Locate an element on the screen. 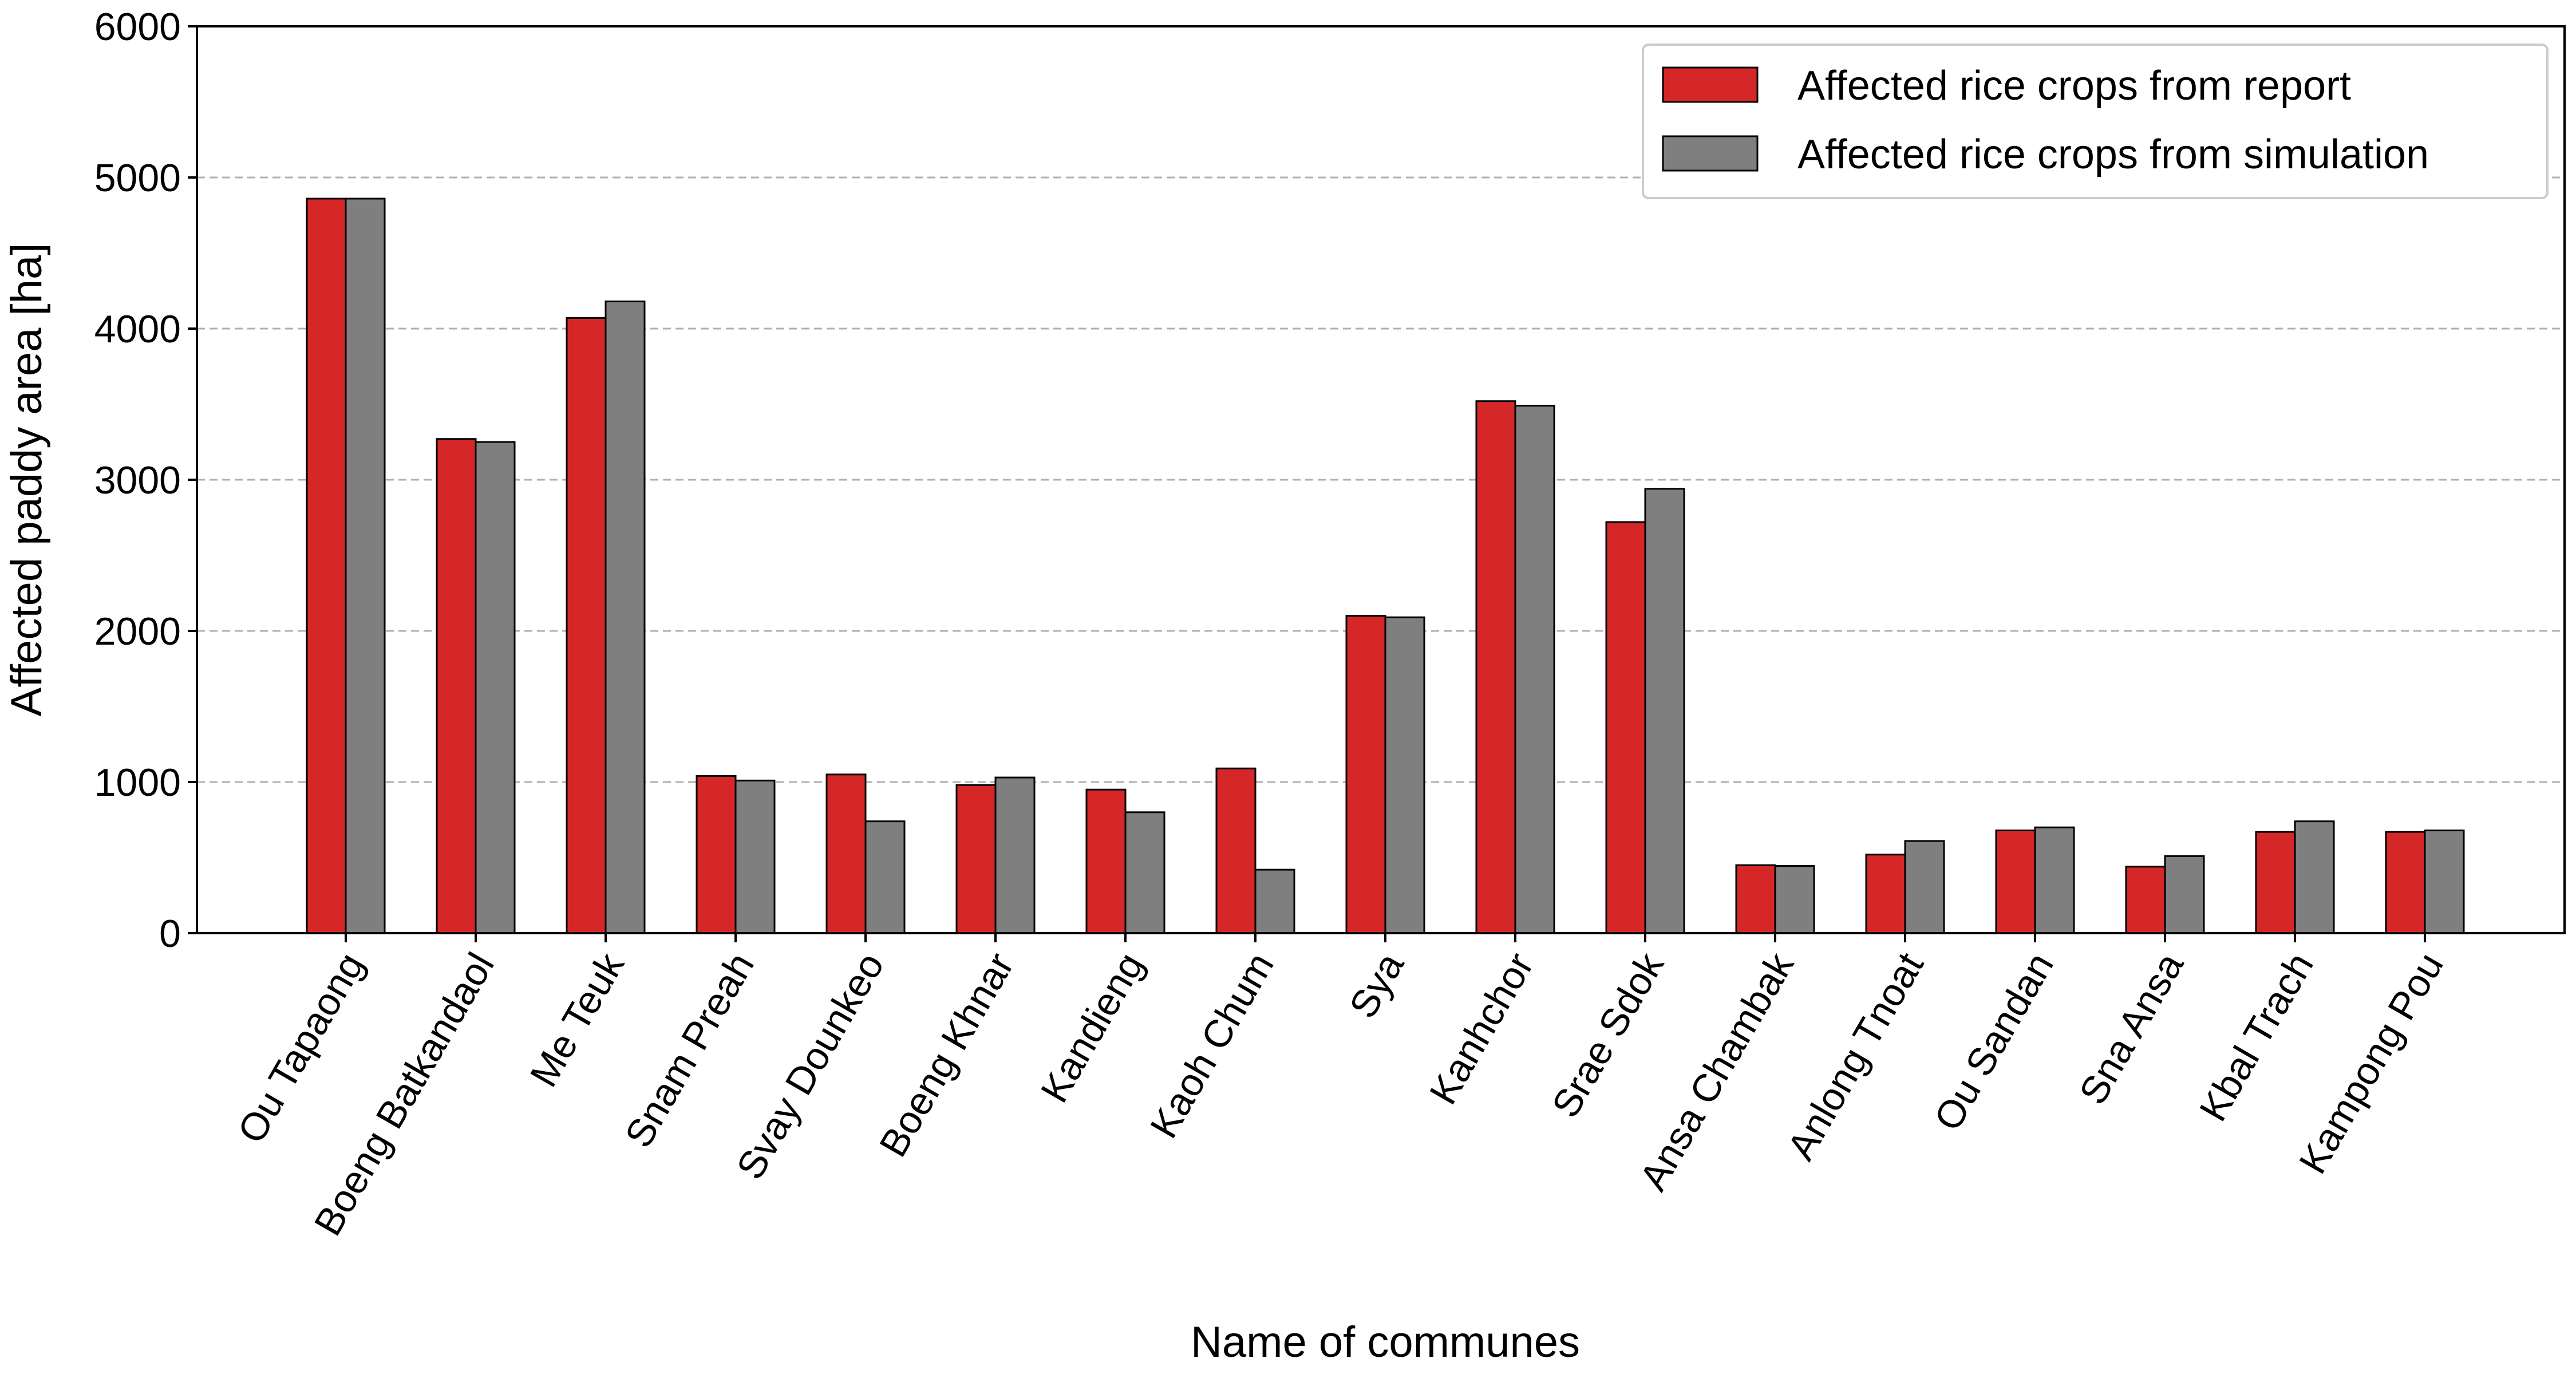 The image size is (2576, 1374). x-tick-label: Kanhchor is located at coordinates (1481, 1029).